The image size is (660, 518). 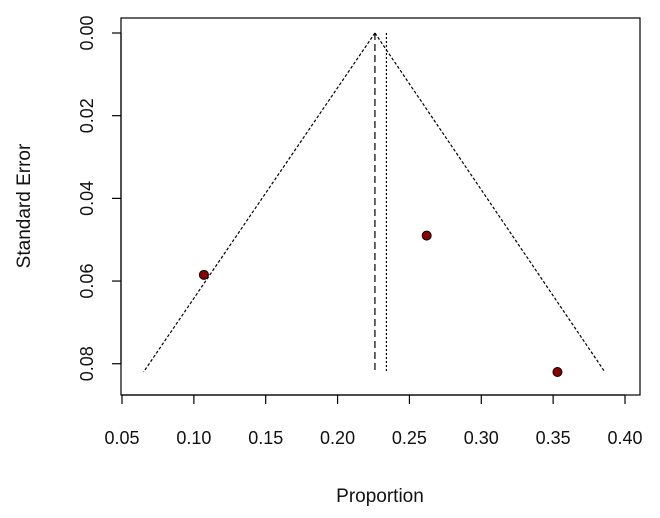 I want to click on x-tick-label: 0.15, so click(x=265, y=438).